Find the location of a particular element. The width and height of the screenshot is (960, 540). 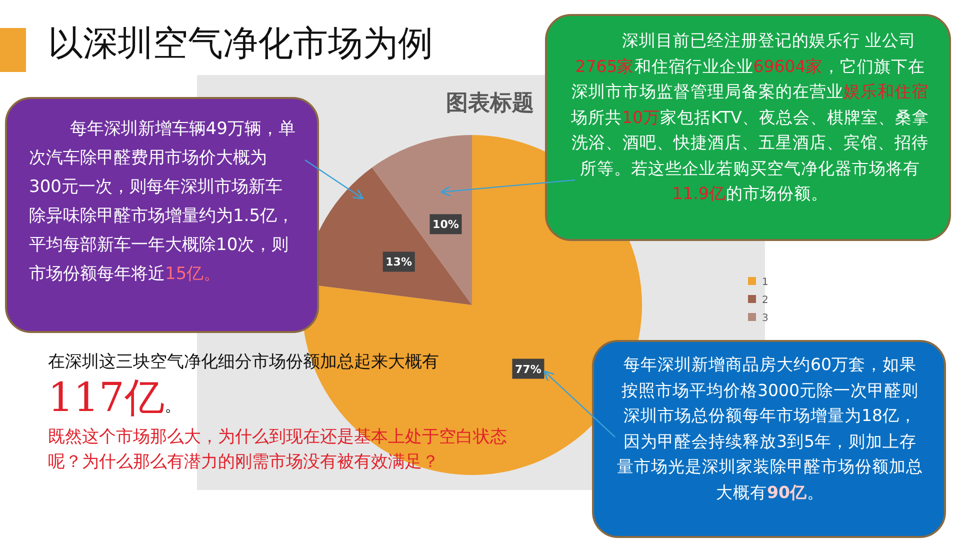

data-label: 13% is located at coordinates (399, 262).